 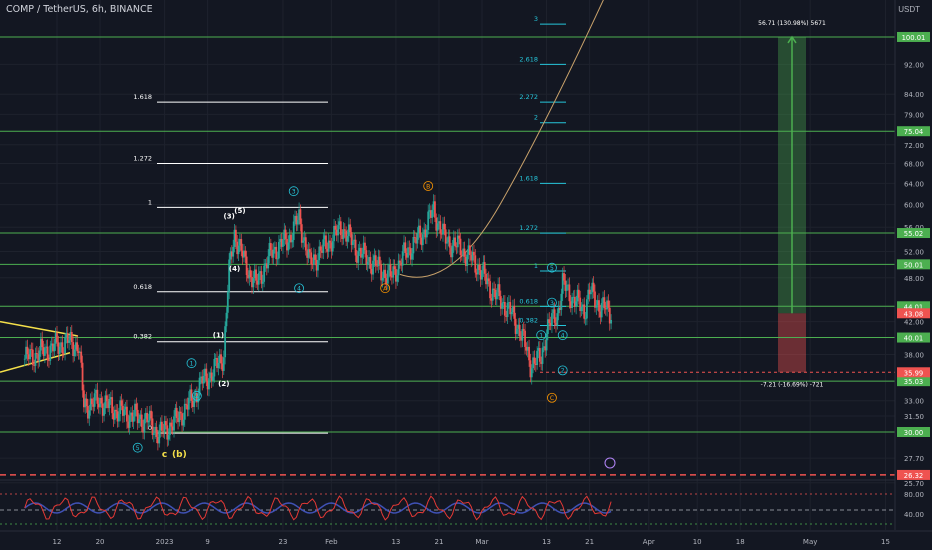 I want to click on symbol-title: COMP / TetherUS, 6h, BINANCE, so click(x=79, y=9).